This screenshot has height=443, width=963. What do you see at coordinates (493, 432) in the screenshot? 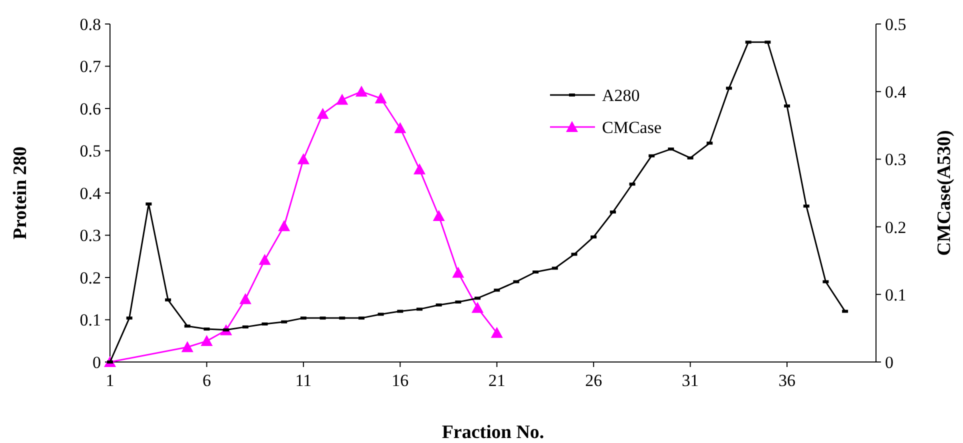
I see `x-axis-title: Fraction No.` at bounding box center [493, 432].